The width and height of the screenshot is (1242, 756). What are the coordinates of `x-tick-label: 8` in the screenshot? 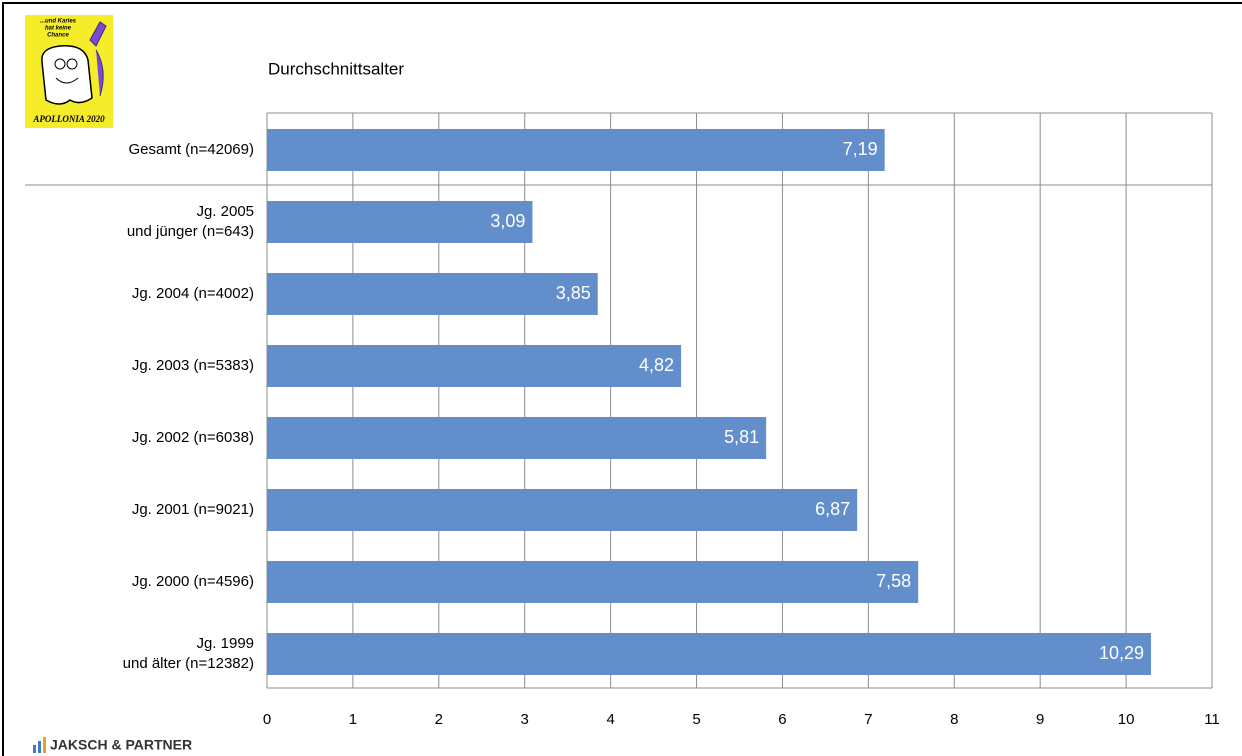 It's located at (954, 719).